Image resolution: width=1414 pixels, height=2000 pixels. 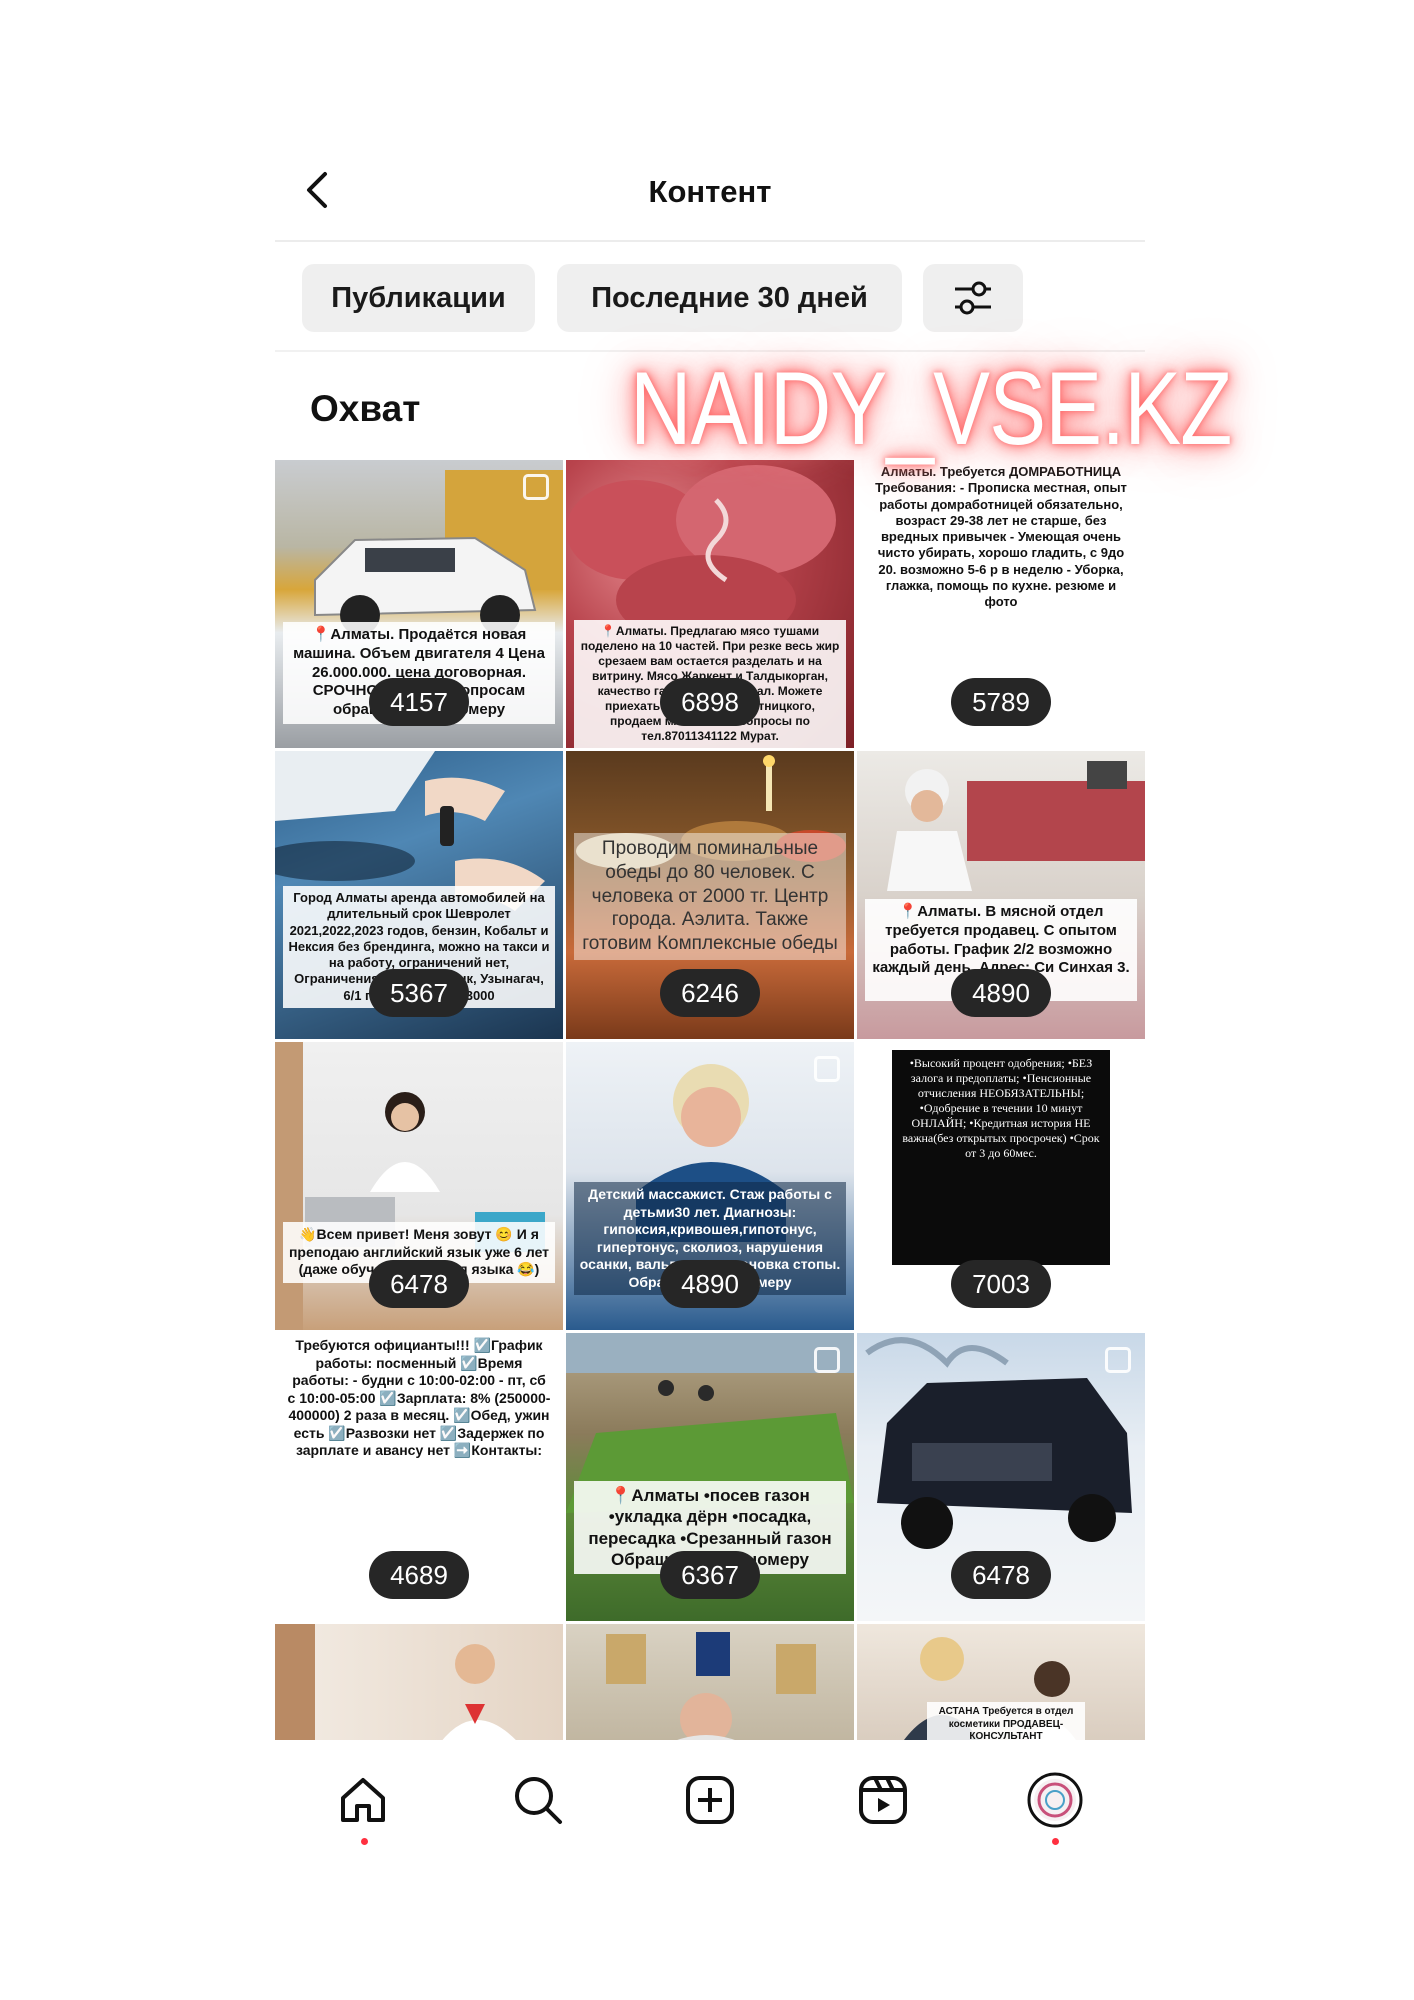 What do you see at coordinates (998, 1443) in the screenshot?
I see `suv-photo` at bounding box center [998, 1443].